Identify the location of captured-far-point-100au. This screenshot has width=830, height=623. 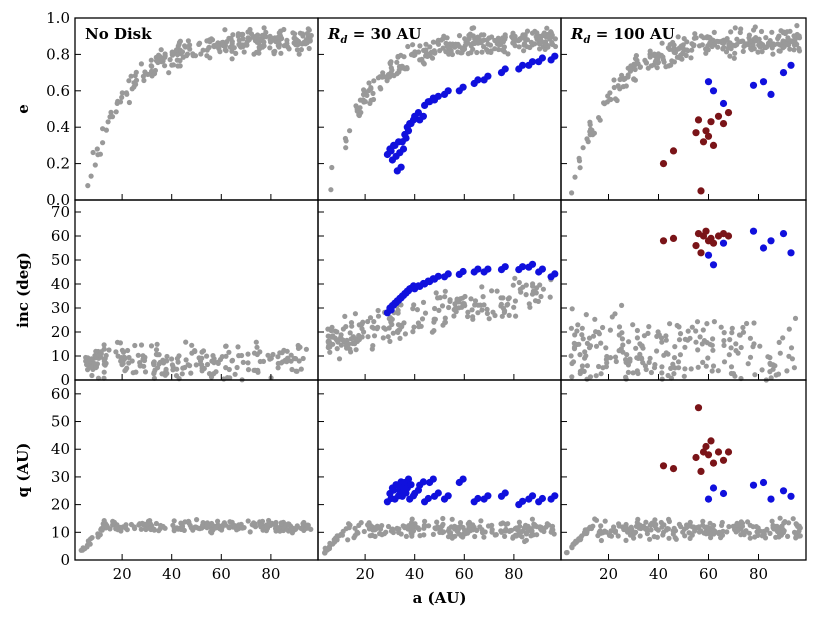
(706, 231).